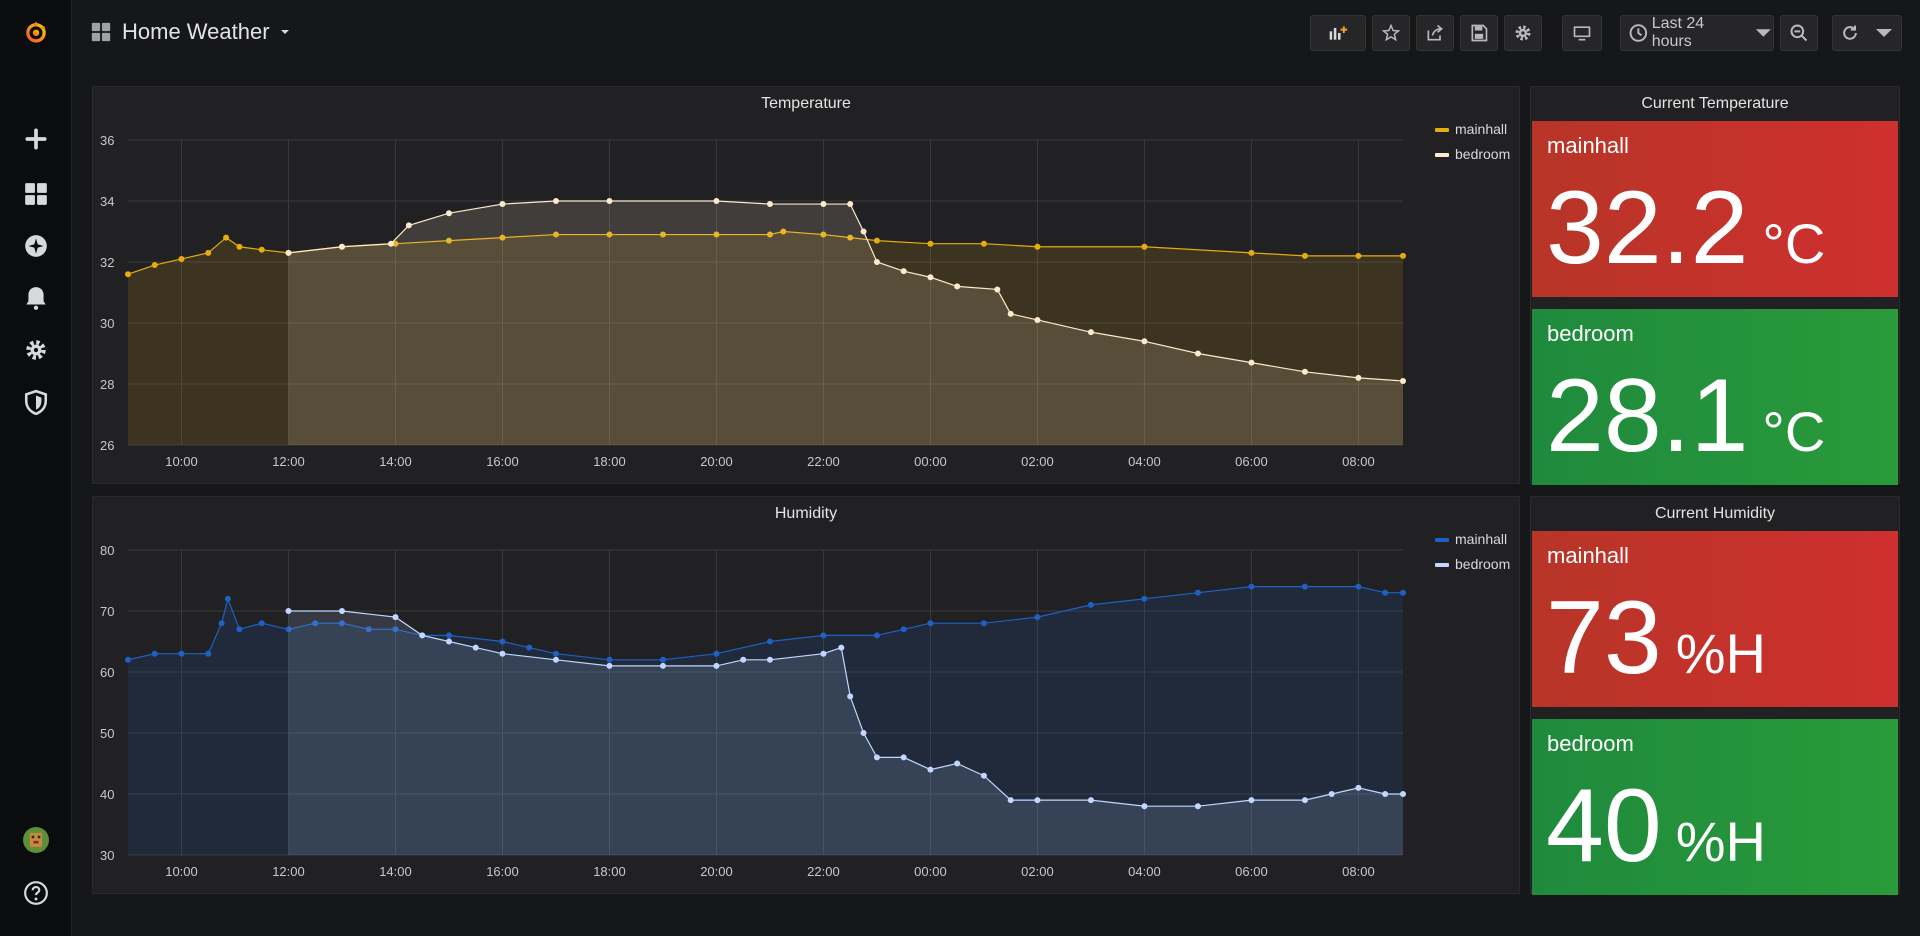 The image size is (1920, 936). I want to click on grid-icon, so click(36, 194).